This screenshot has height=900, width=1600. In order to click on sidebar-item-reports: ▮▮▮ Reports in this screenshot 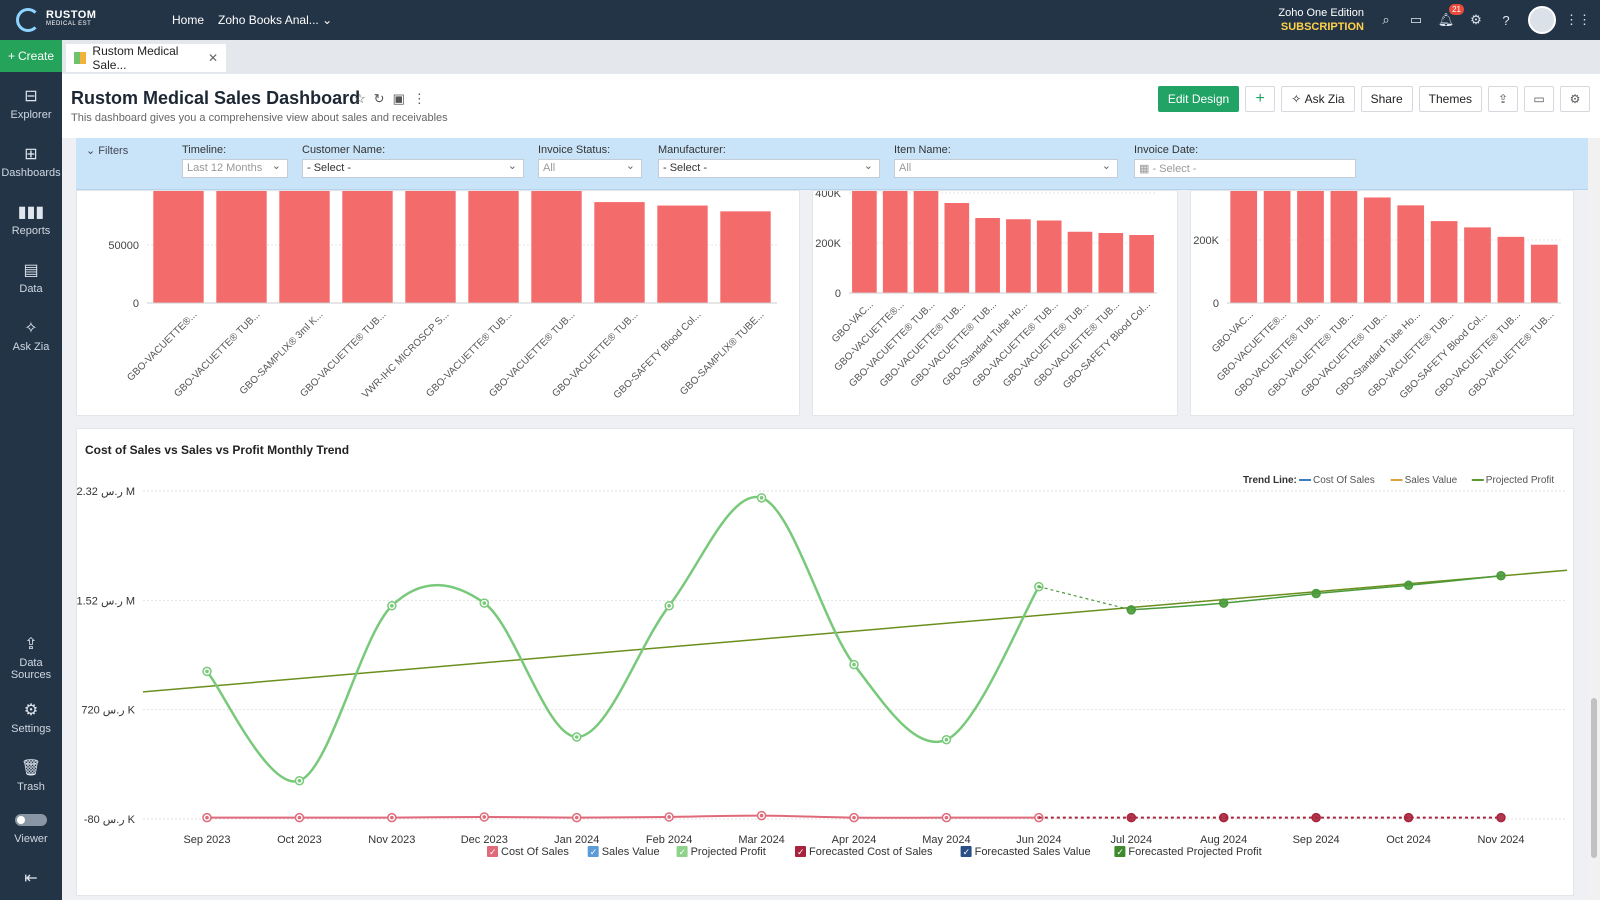, I will do `click(31, 219)`.